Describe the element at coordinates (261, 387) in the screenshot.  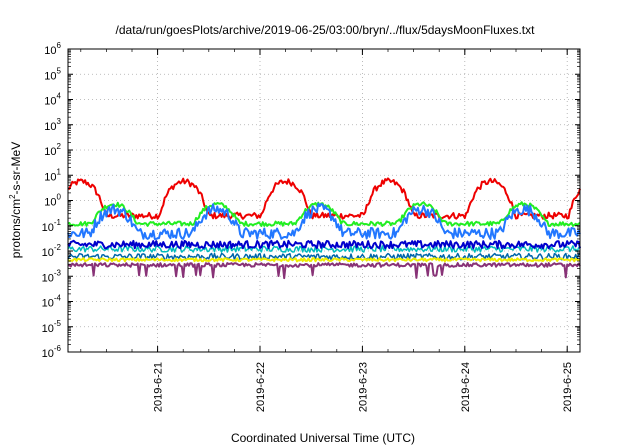
I see `x-tick-label: 2019-6-22` at that location.